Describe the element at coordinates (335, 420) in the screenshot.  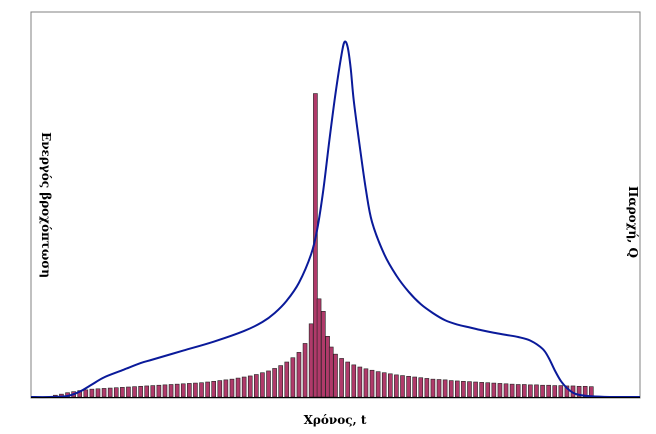
I see `x-axis-label: Χρόνος, t` at that location.